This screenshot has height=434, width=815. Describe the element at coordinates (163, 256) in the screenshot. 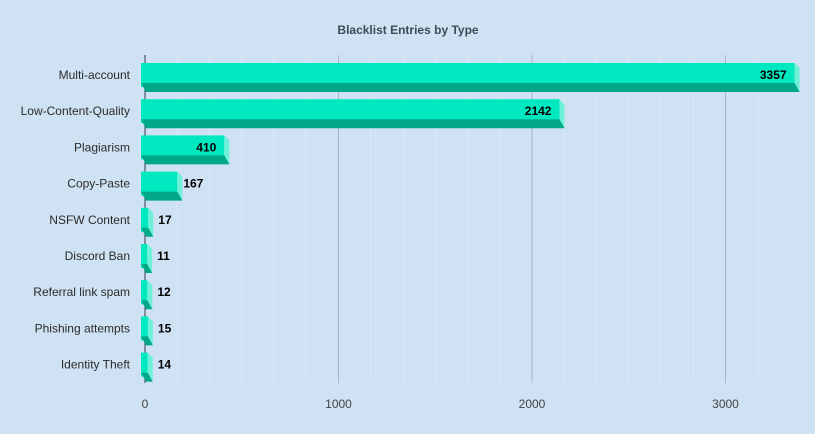

I see `value-label: 11` at that location.